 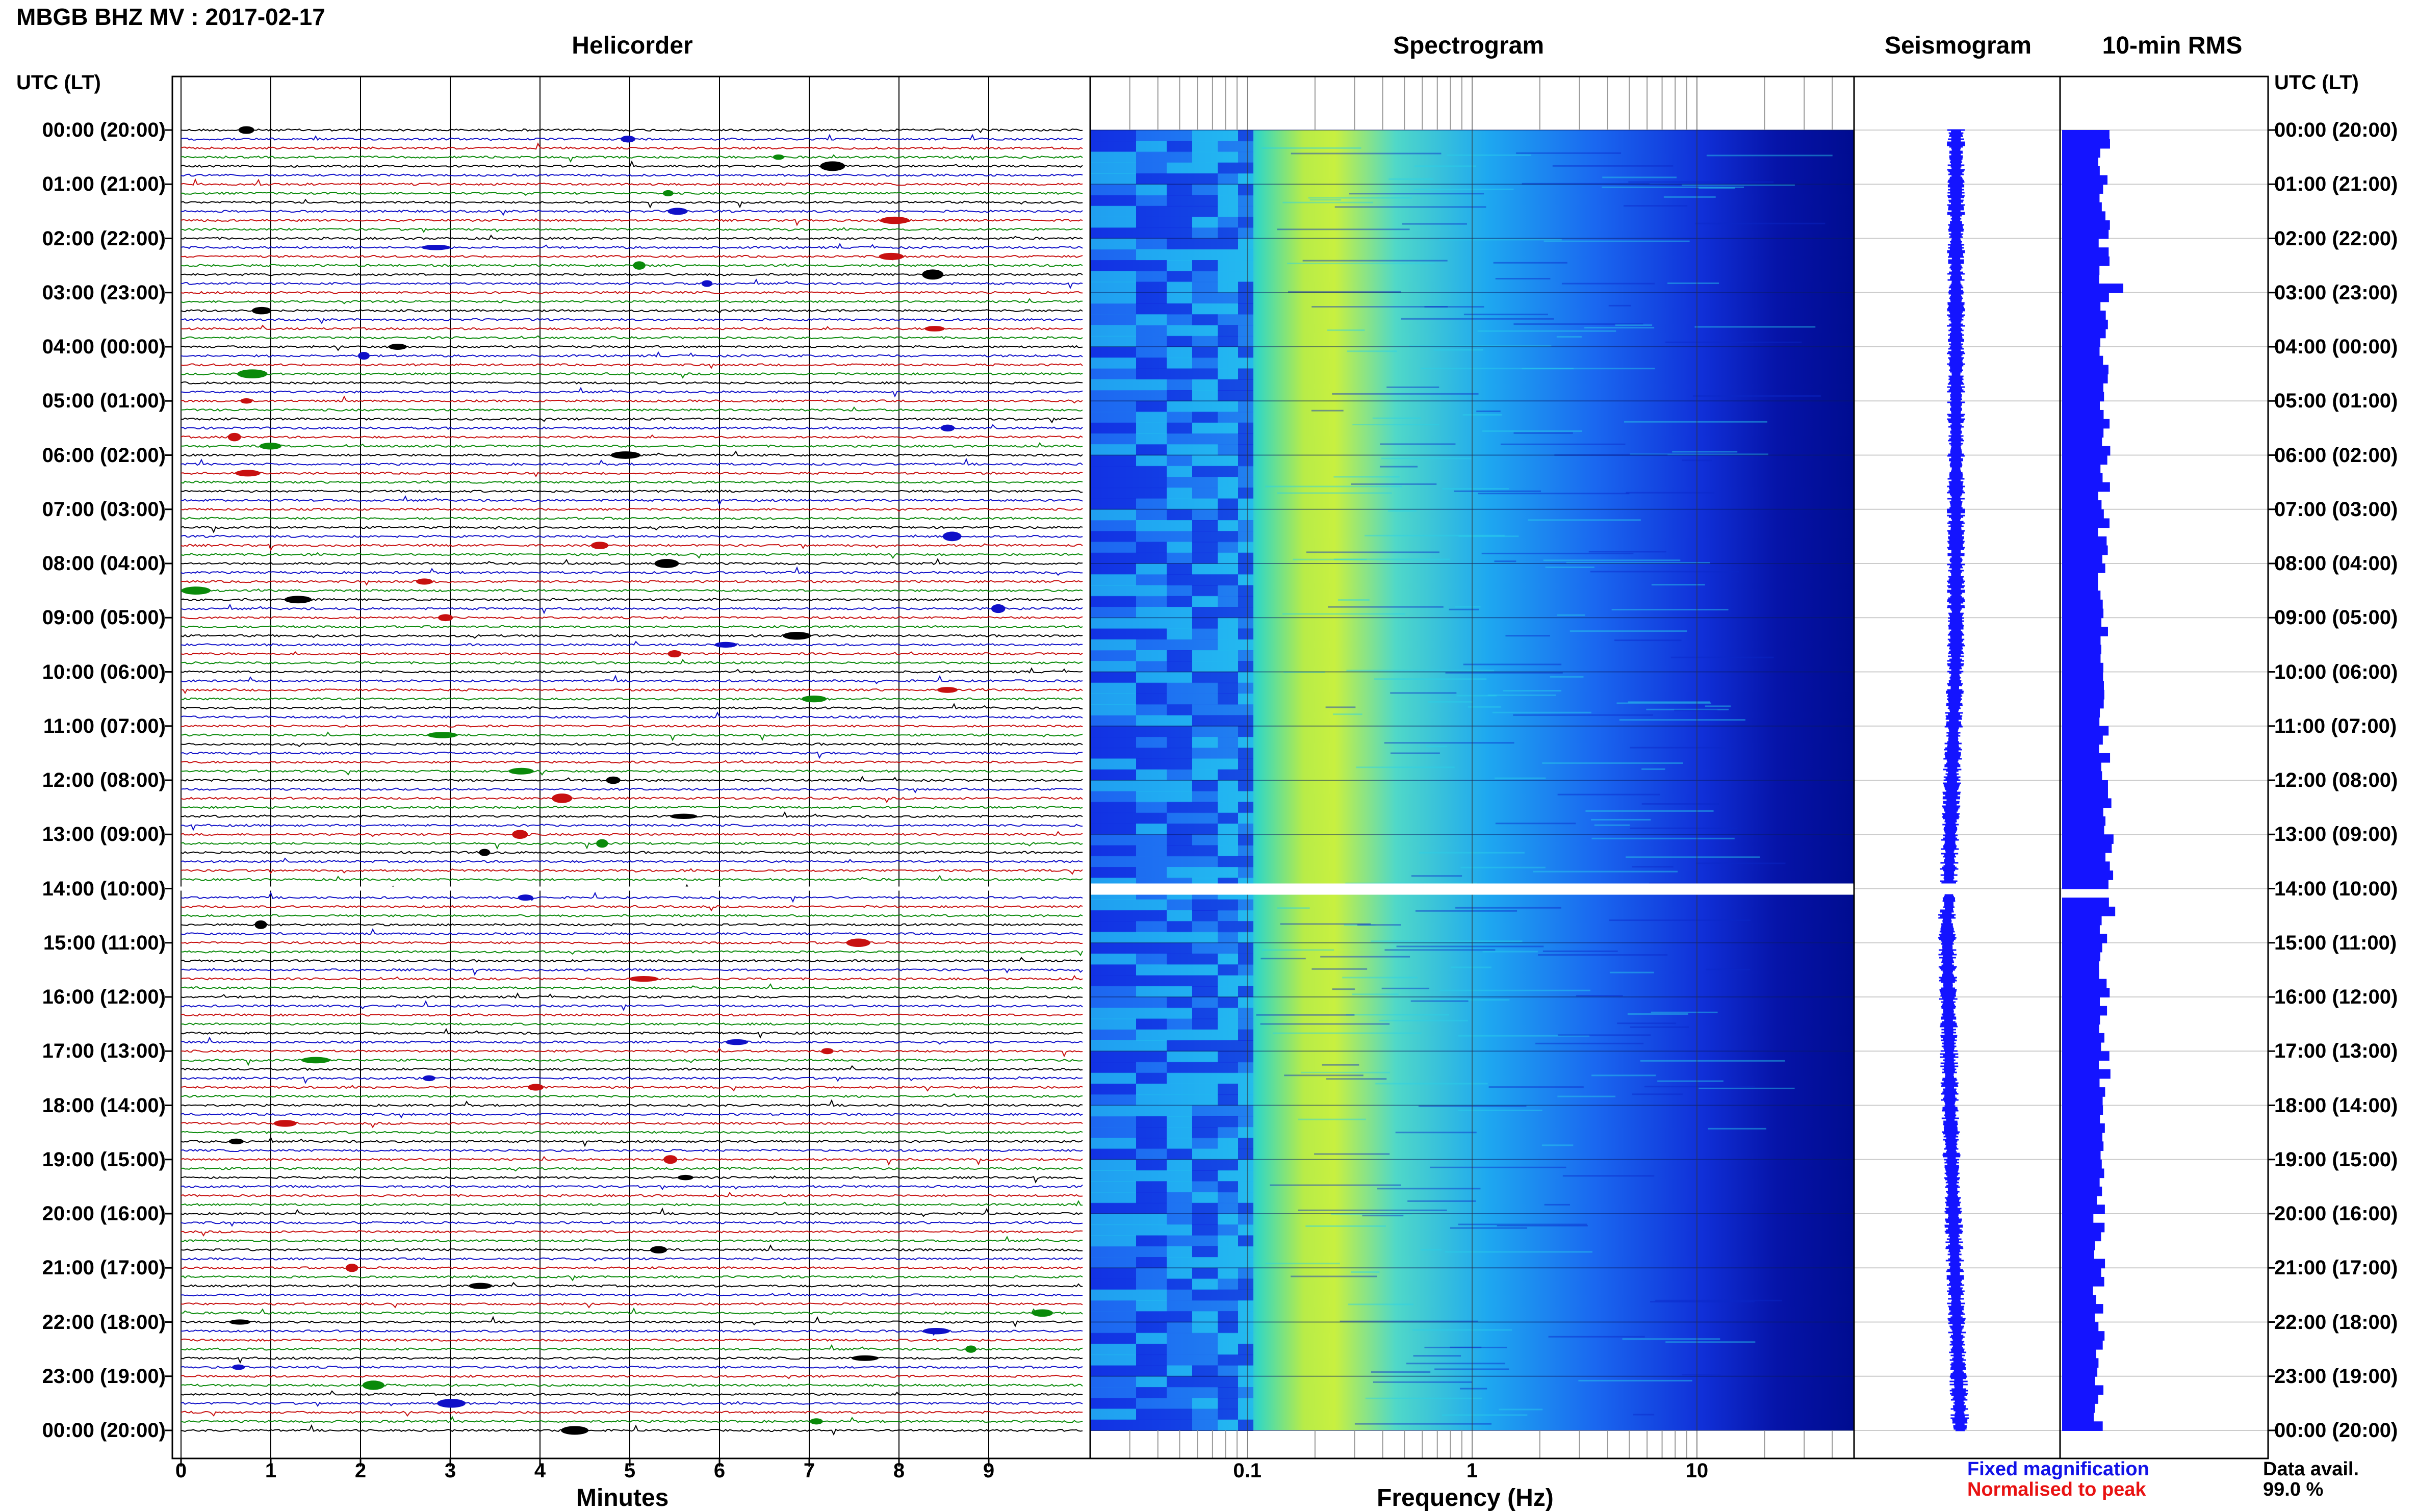 I want to click on time-label: 09:00 (05:00), so click(x=2336, y=617).